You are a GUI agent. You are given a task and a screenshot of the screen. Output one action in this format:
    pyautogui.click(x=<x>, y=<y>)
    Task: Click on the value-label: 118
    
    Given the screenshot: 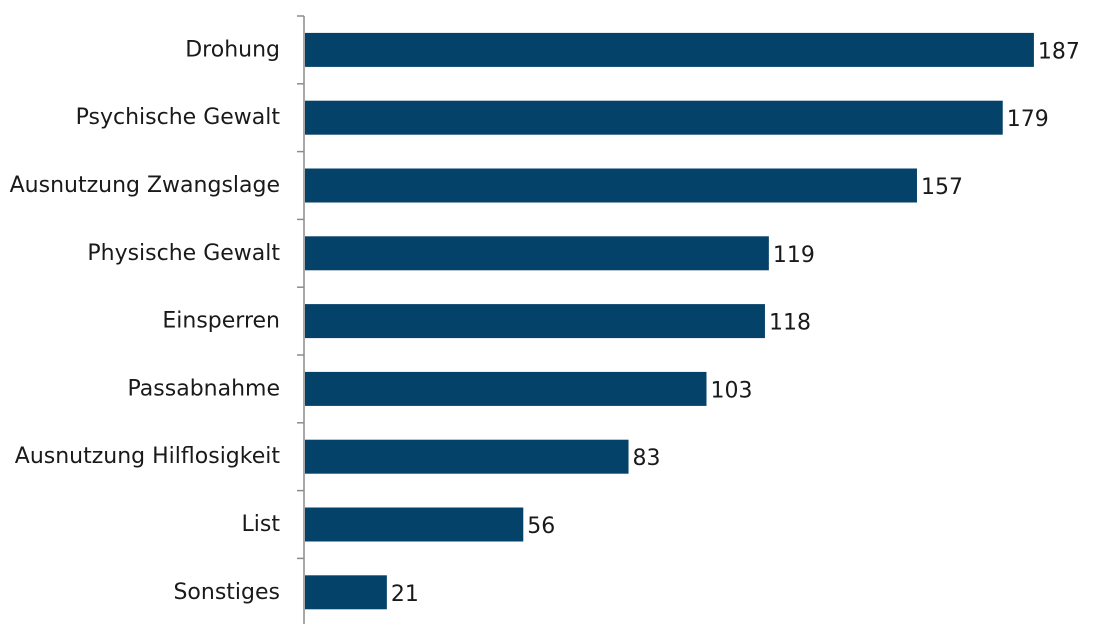 What is the action you would take?
    pyautogui.click(x=790, y=323)
    